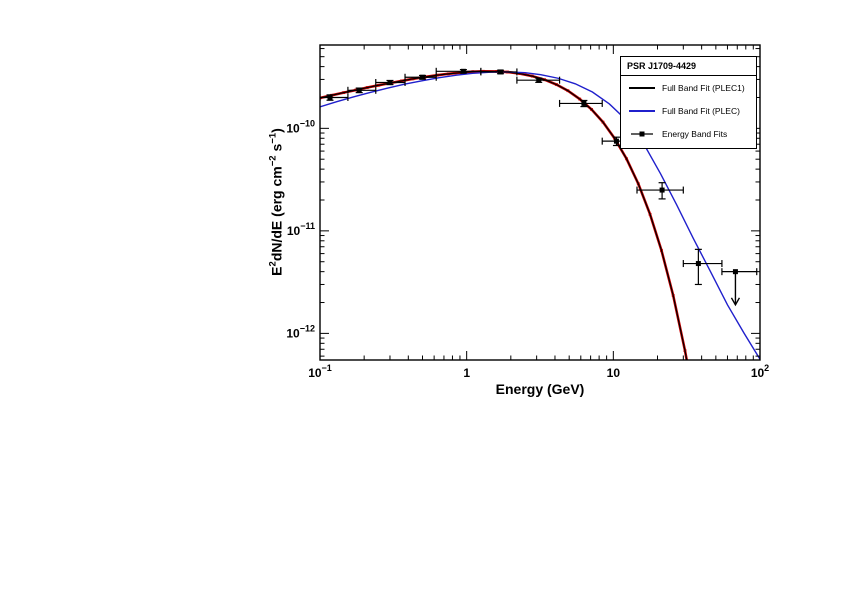  What do you see at coordinates (466, 373) in the screenshot?
I see `svg-text: 1` at bounding box center [466, 373].